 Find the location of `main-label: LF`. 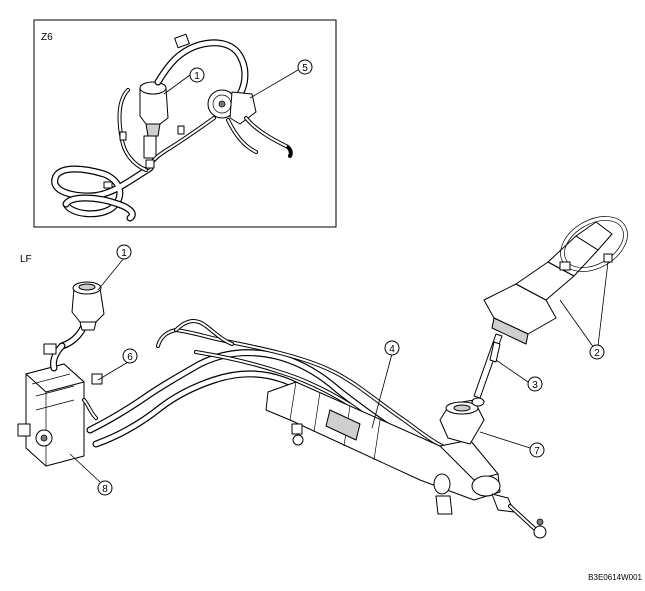

main-label: LF is located at coordinates (26, 259).